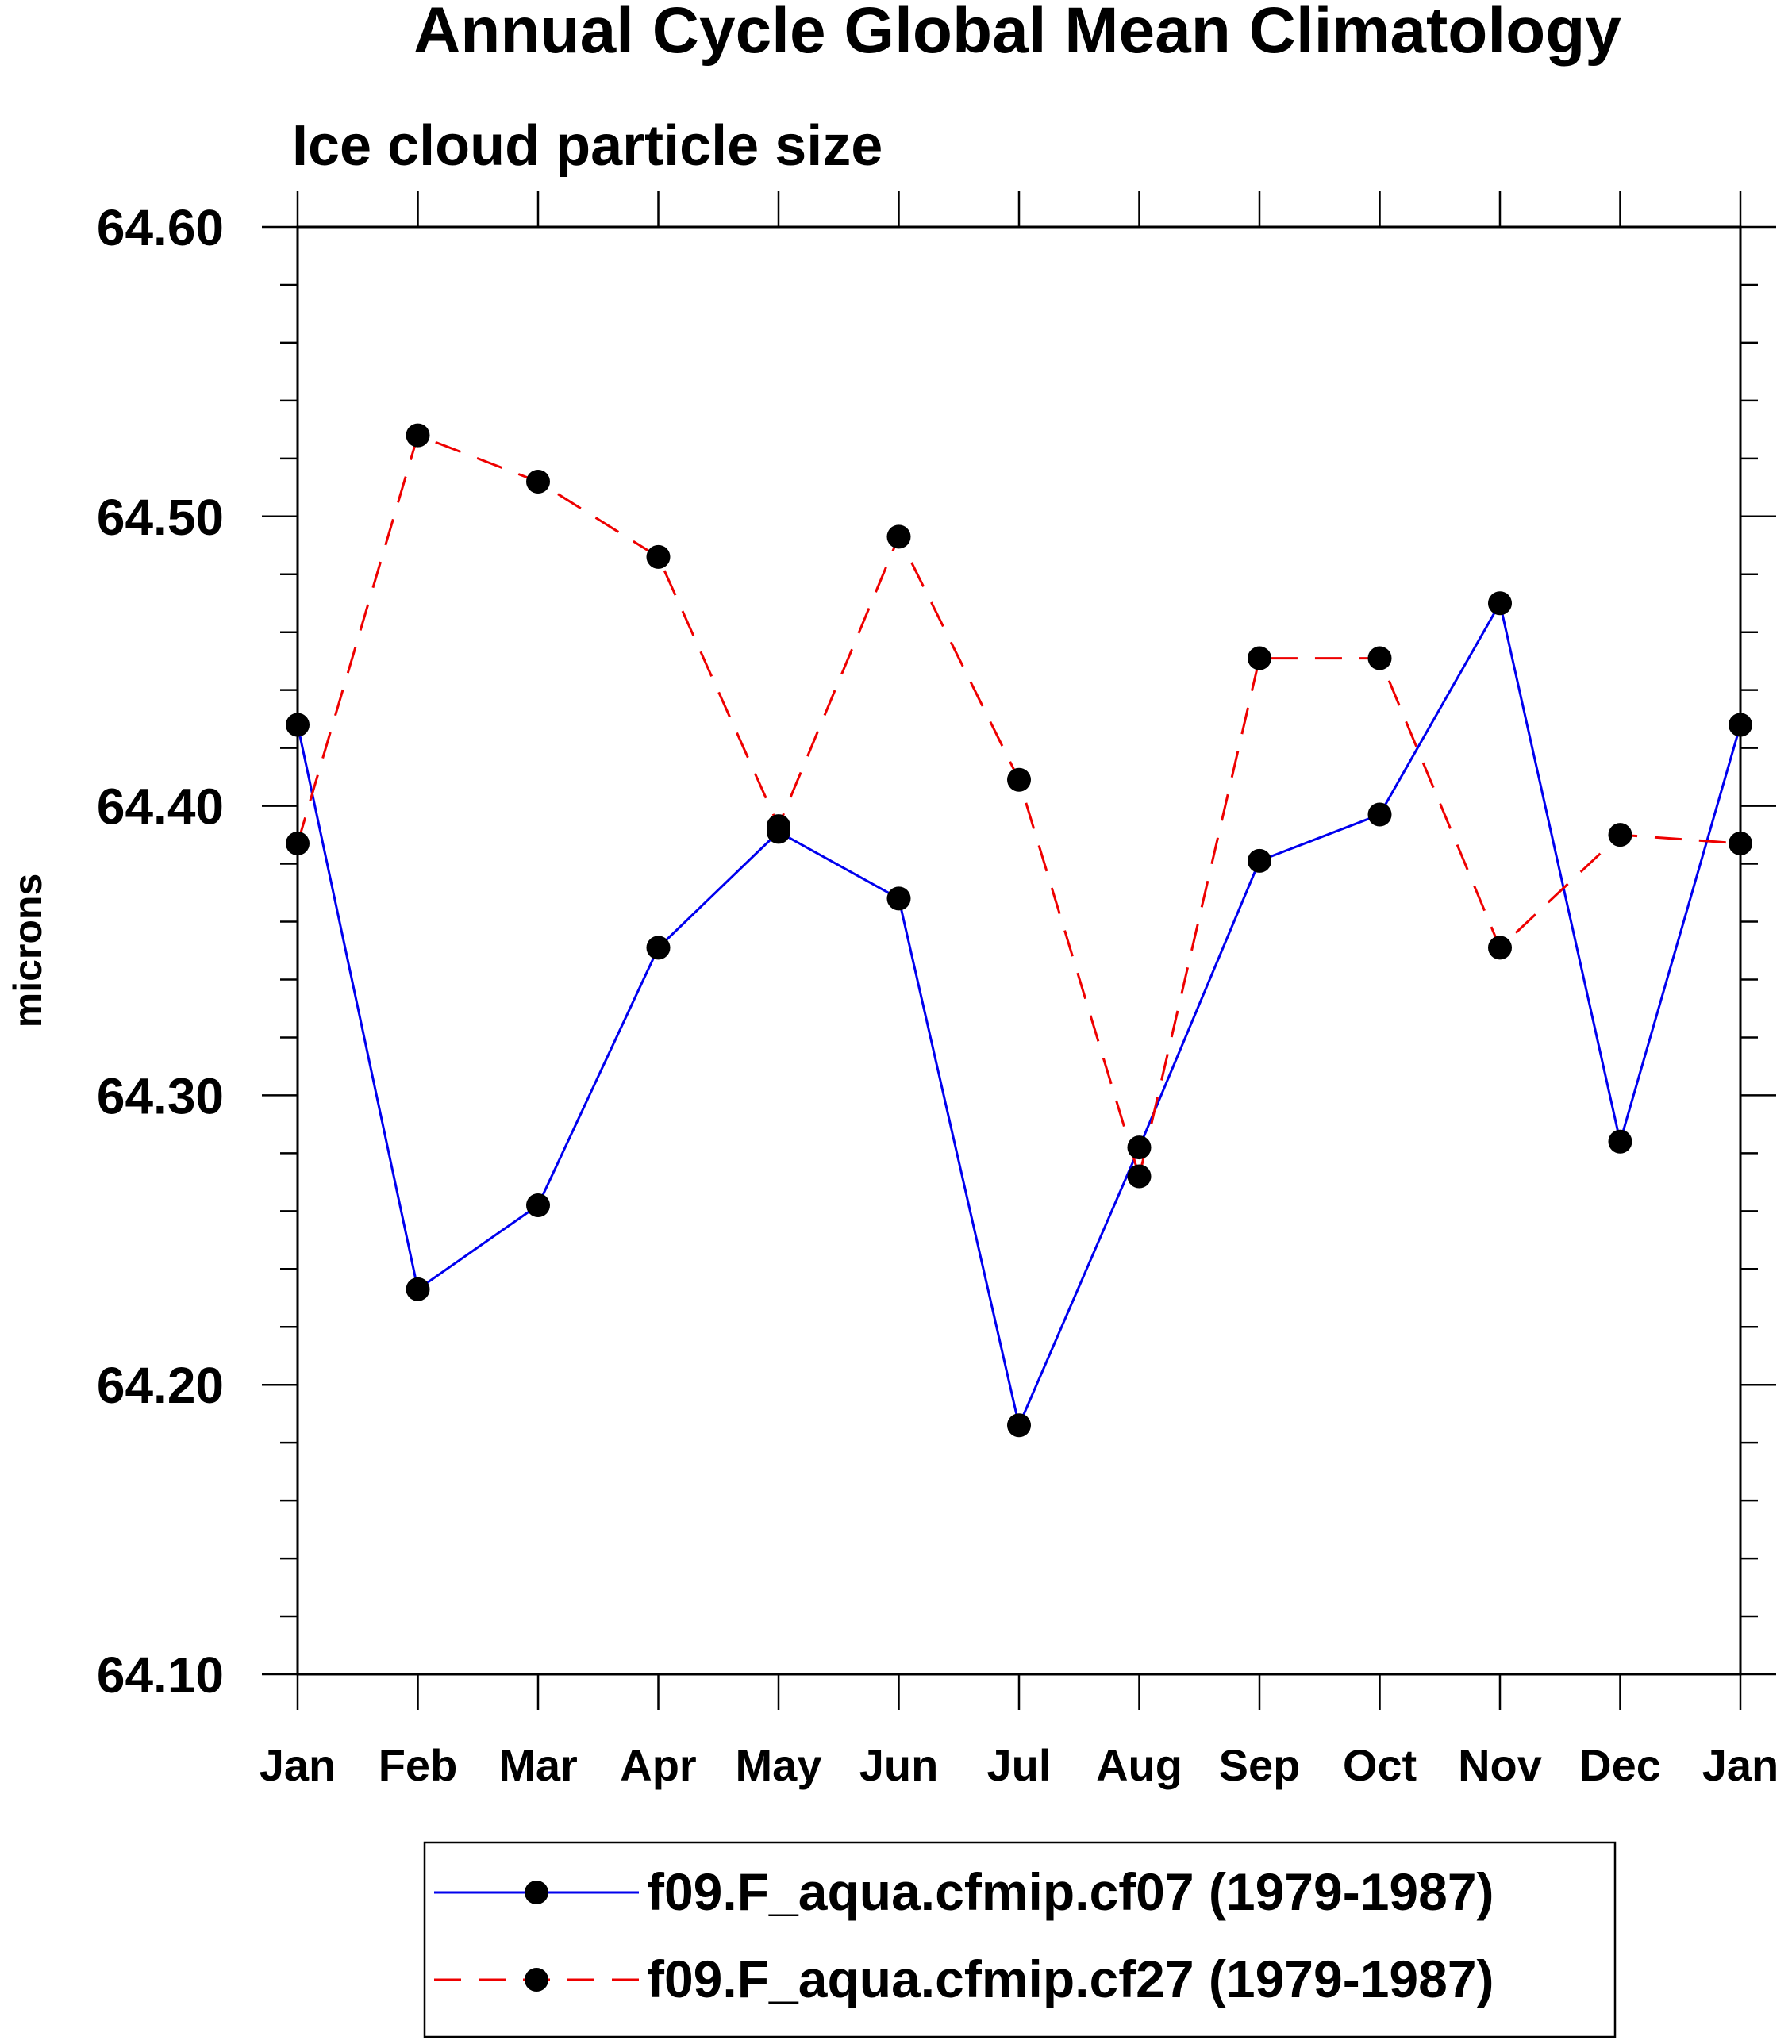 The image size is (1792, 2044). What do you see at coordinates (28, 951) in the screenshot?
I see `y-axis-label: microns` at bounding box center [28, 951].